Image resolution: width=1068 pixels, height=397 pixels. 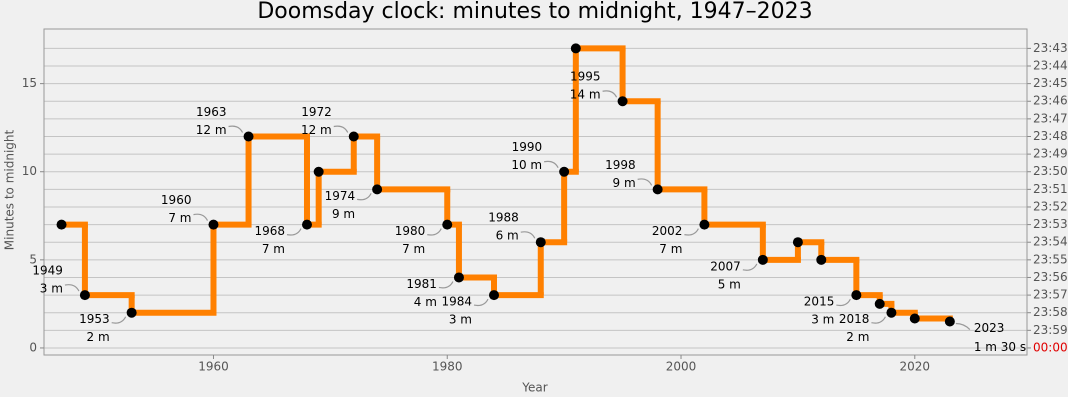 What do you see at coordinates (410, 231) in the screenshot?
I see `annotation-year: 1980` at bounding box center [410, 231].